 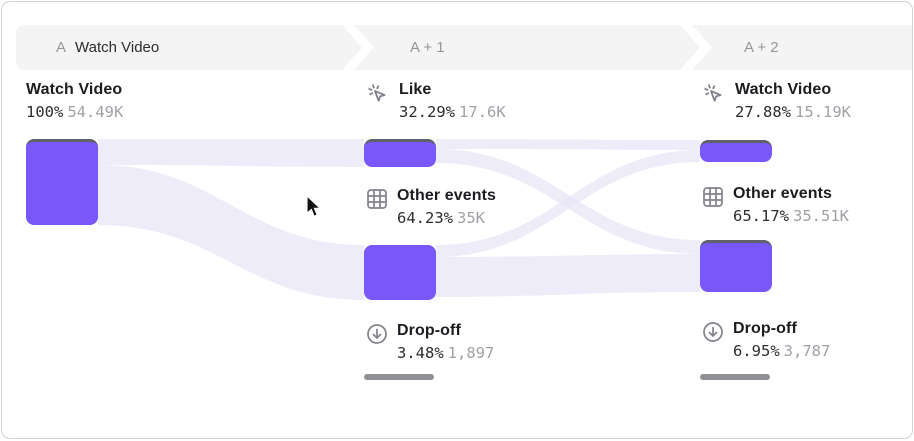 What do you see at coordinates (425, 218) in the screenshot?
I see `event-percent: 64.23%` at bounding box center [425, 218].